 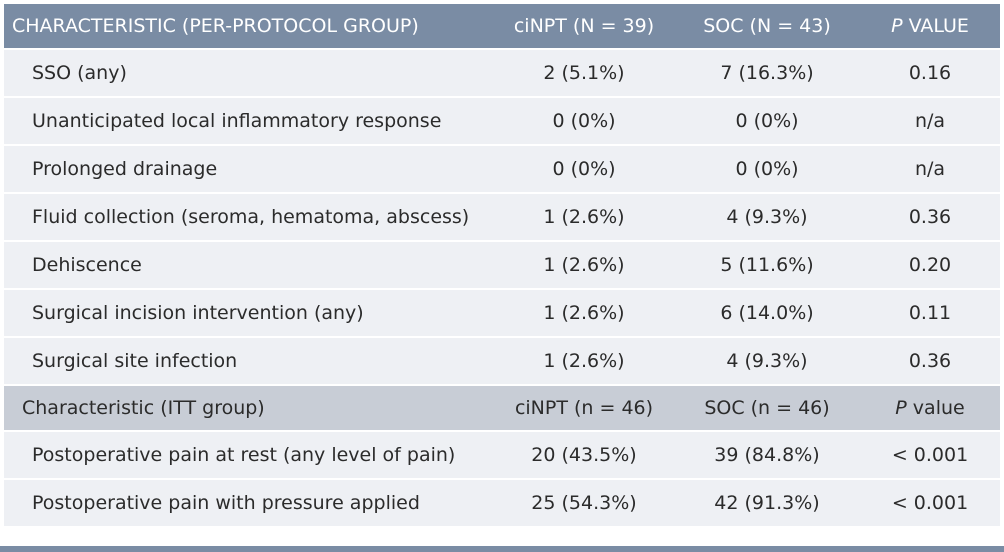 What do you see at coordinates (502, 549) in the screenshot?
I see `footer-bar` at bounding box center [502, 549].